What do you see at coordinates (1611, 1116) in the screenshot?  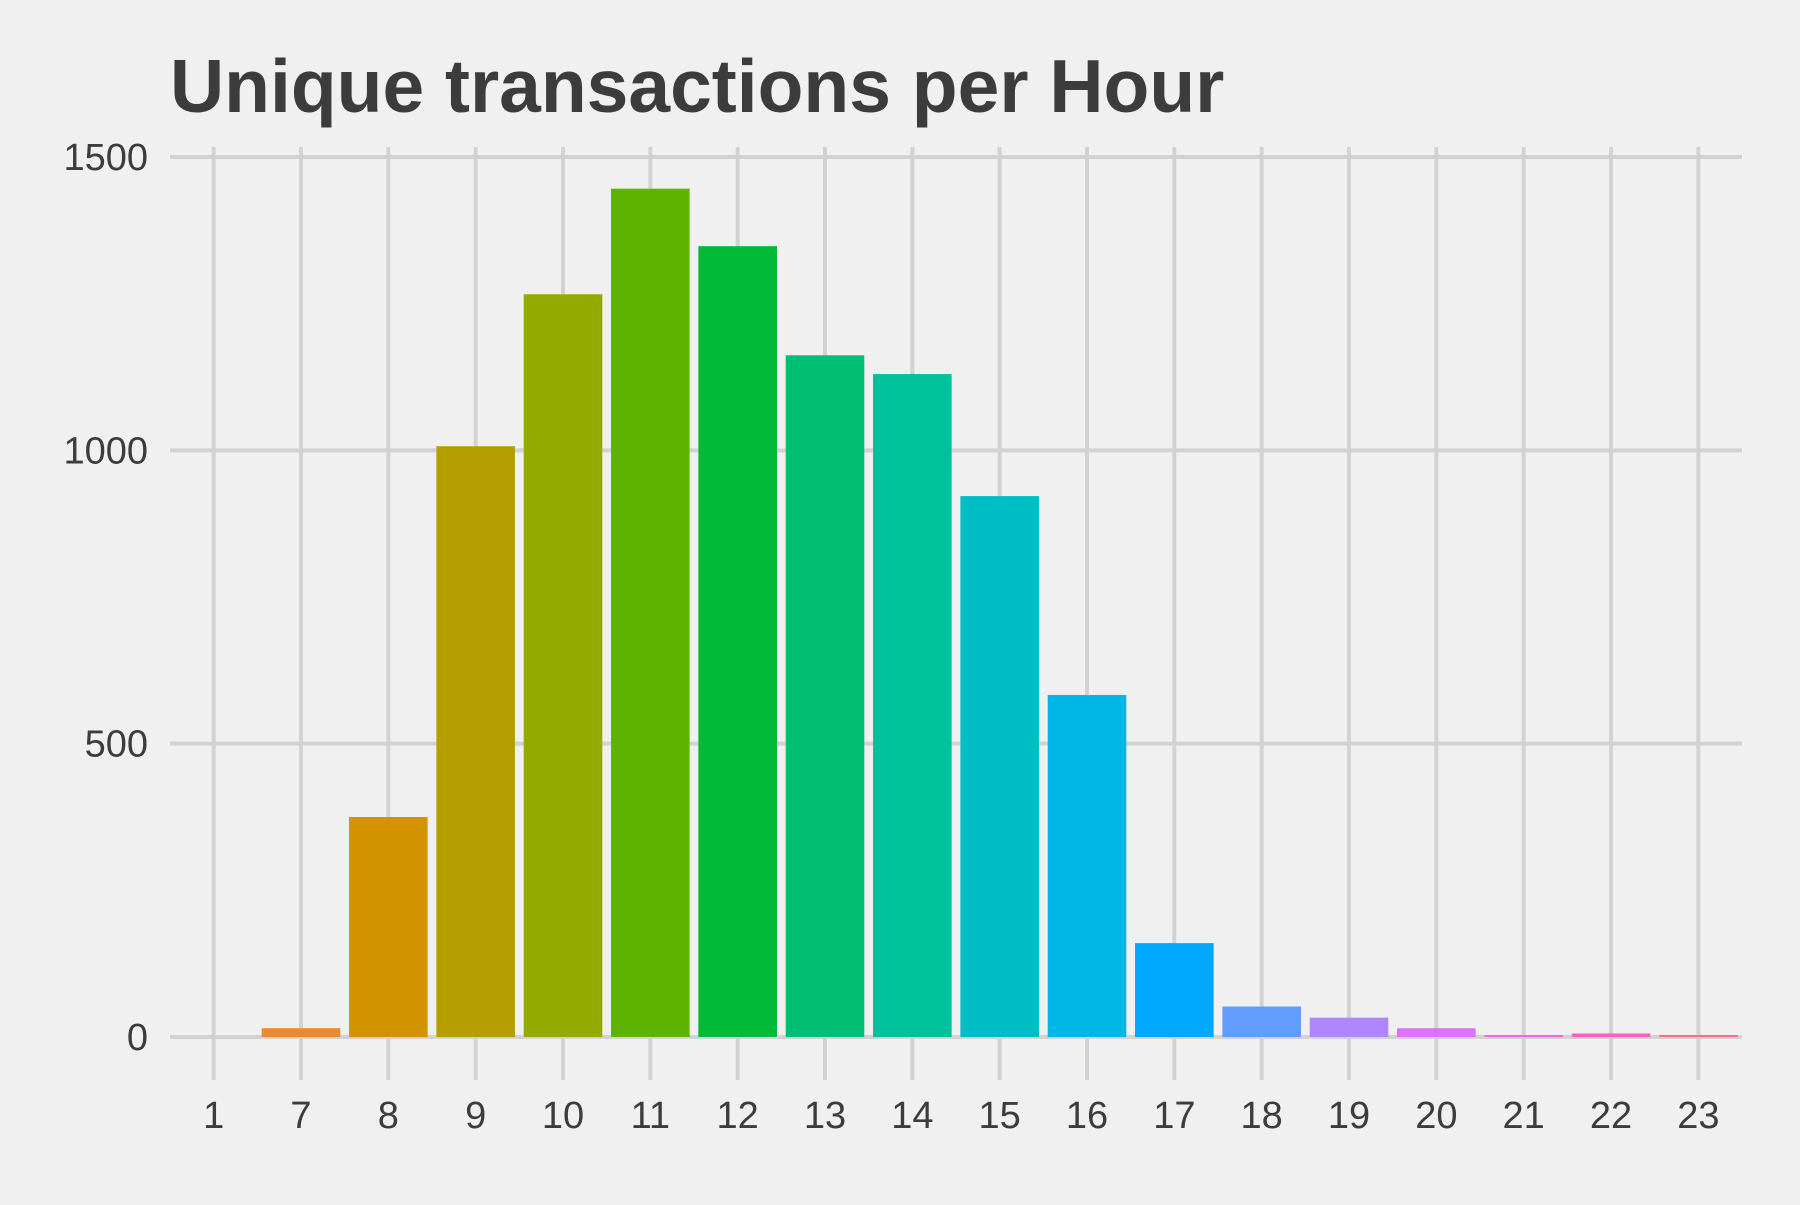 I see `x-tick-label: 22` at bounding box center [1611, 1116].